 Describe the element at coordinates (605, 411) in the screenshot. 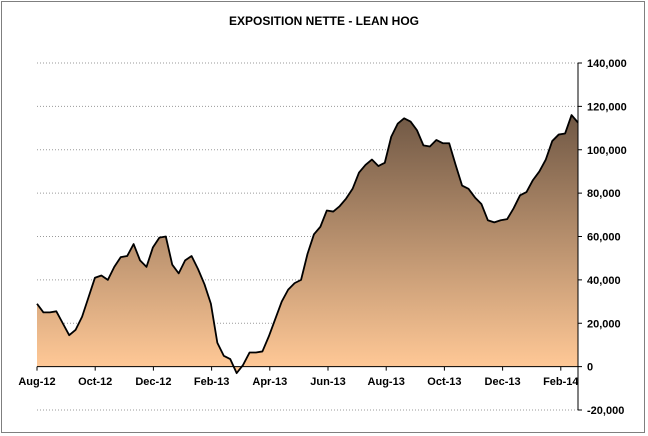

I see `y-tick-label: -20,000` at that location.